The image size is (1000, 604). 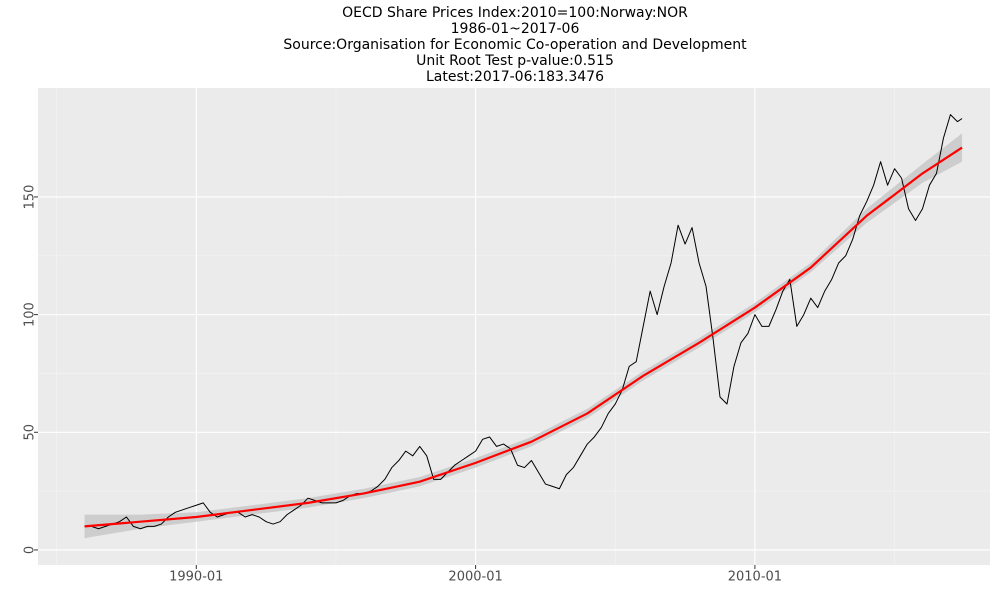 I want to click on y-tick-label: 50, so click(x=30, y=432).